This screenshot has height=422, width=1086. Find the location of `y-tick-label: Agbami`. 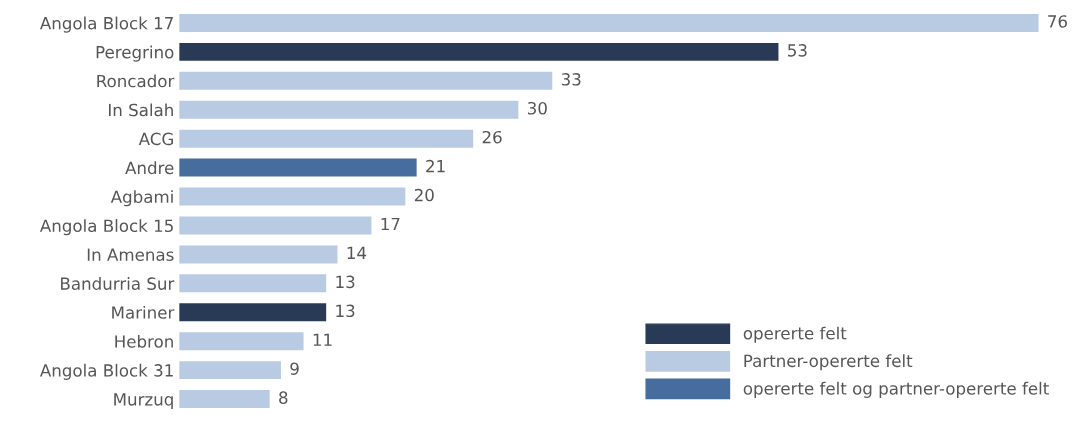

y-tick-label: Agbami is located at coordinates (141, 198).